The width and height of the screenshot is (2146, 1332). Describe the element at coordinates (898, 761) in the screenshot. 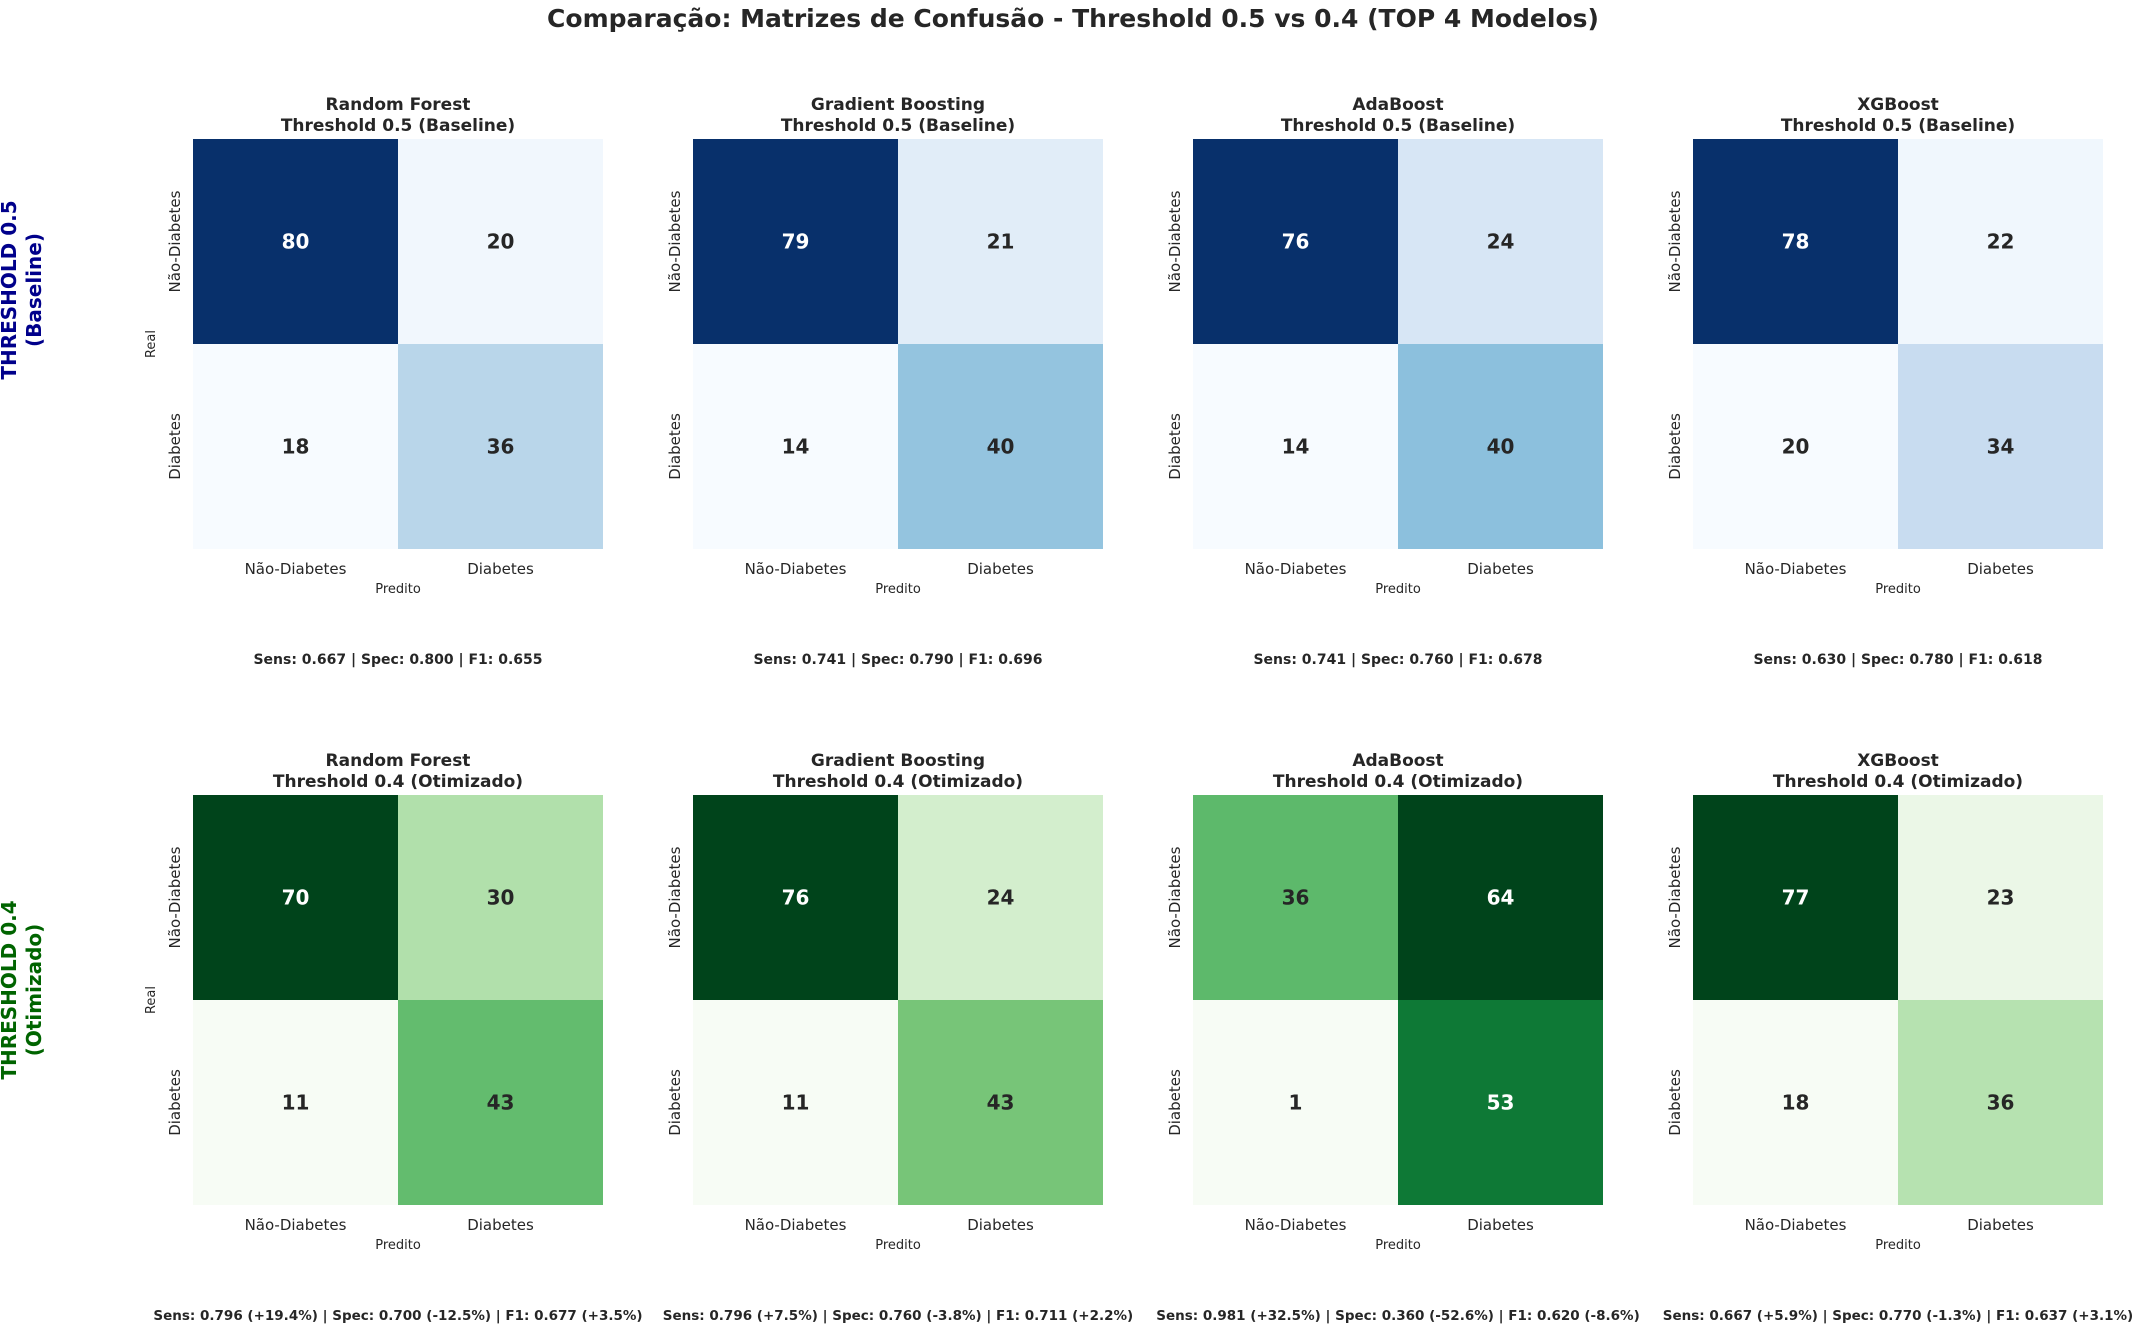

I see `panel-model-title: Gradient Boosting` at that location.